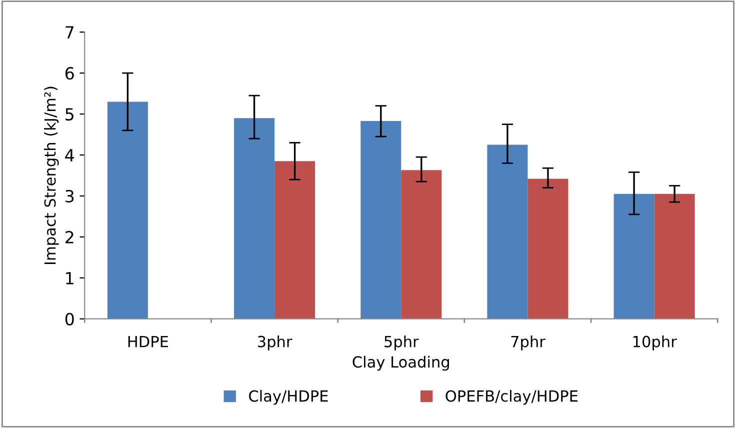  What do you see at coordinates (51, 175) in the screenshot?
I see `y-axis-title: Impact Strength (kJ/m²)` at bounding box center [51, 175].